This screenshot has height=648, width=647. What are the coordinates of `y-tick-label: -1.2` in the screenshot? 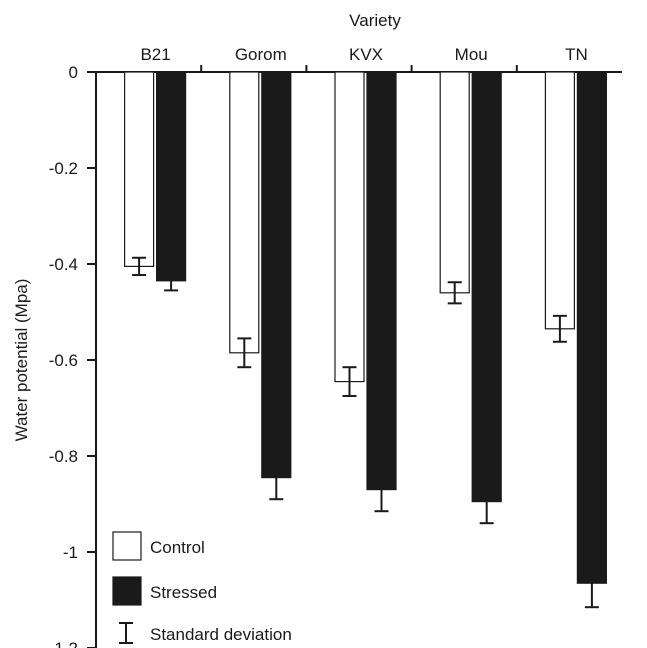 It's located at (63, 643).